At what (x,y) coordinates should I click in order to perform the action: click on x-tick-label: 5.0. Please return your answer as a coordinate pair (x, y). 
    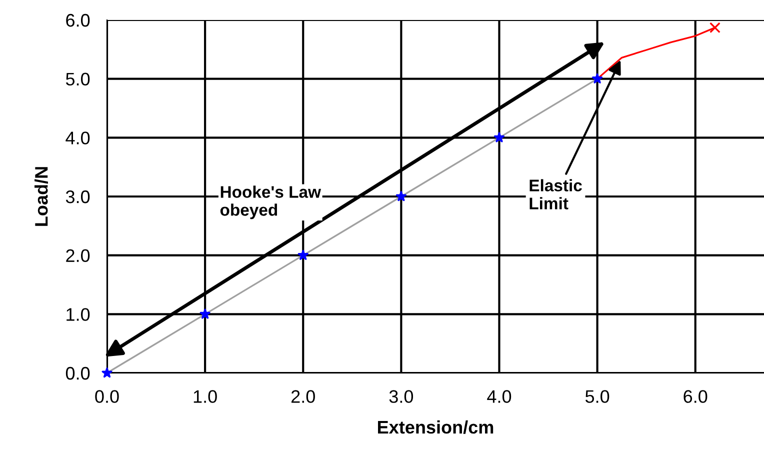
    Looking at the image, I should click on (597, 396).